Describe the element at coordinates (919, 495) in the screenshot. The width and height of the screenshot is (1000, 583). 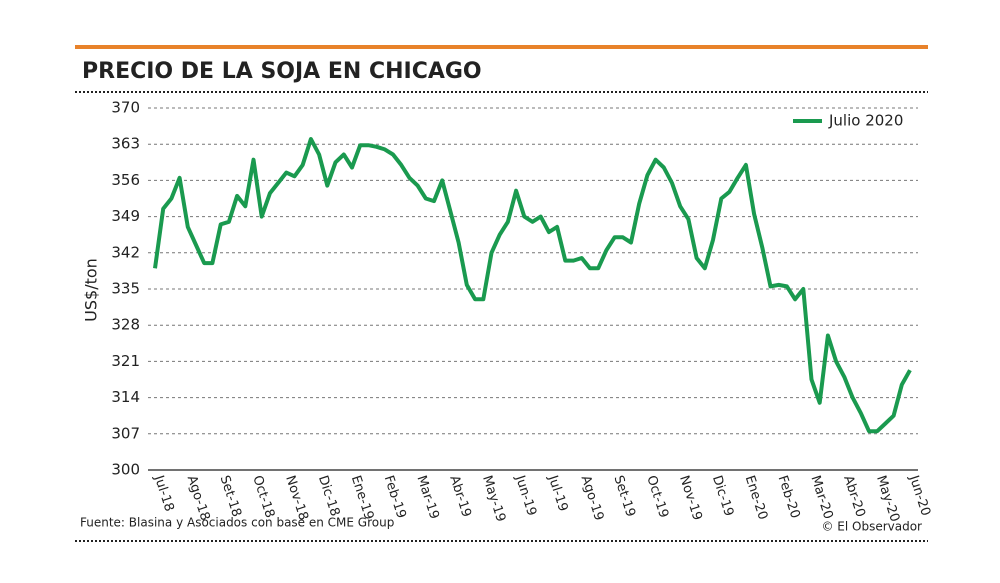
I see `x-tick-label: Jun-20` at that location.